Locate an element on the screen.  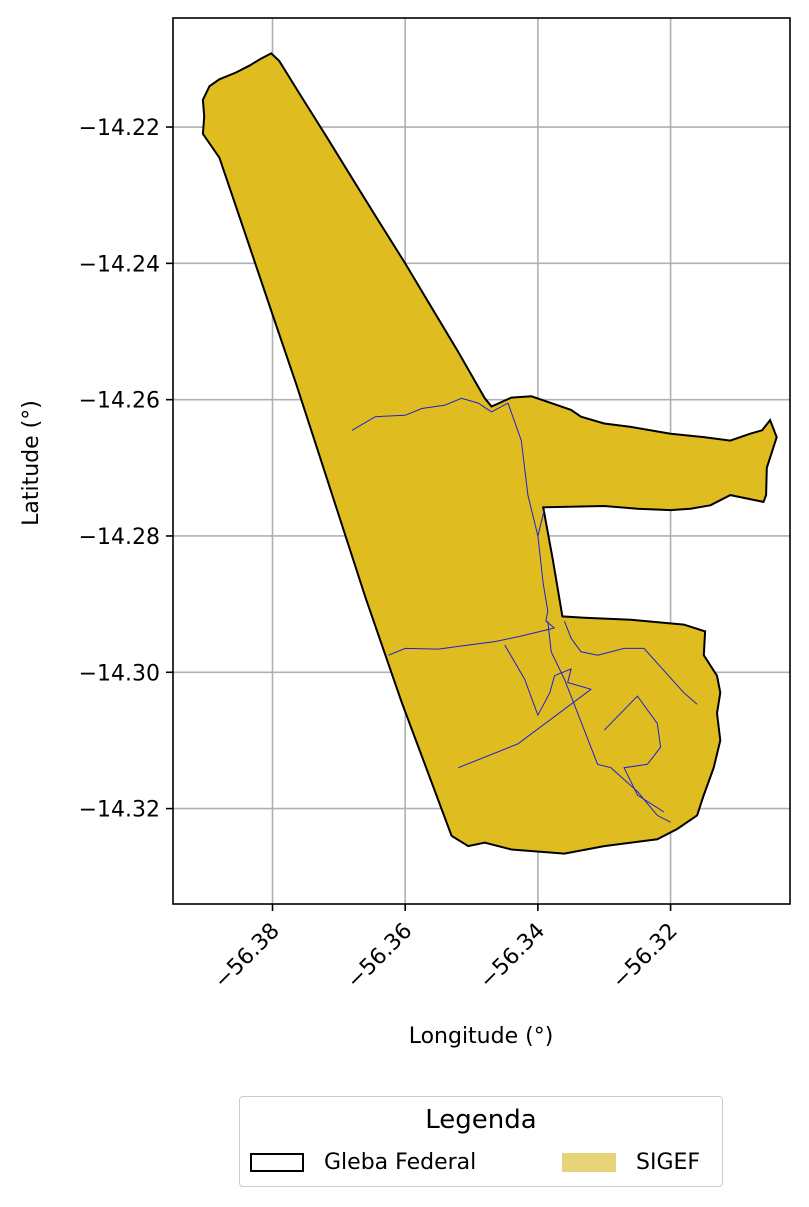
legend-swatch-fill is located at coordinates (589, 1162).